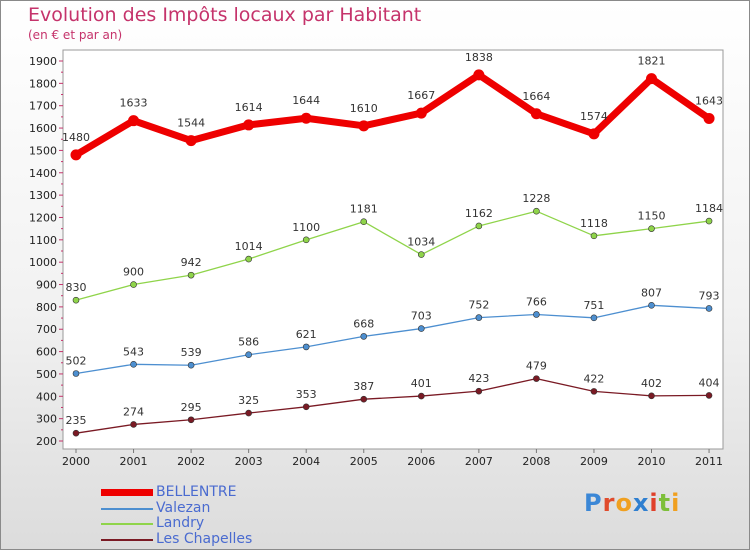 The image size is (750, 551). I want to click on data-label: 1574, so click(594, 116).